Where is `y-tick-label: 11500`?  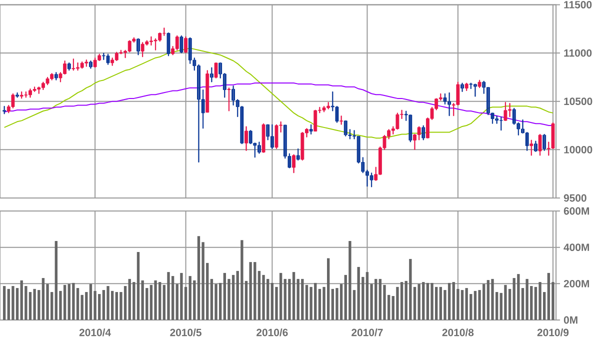
y-tick-label: 11500 is located at coordinates (578, 4).